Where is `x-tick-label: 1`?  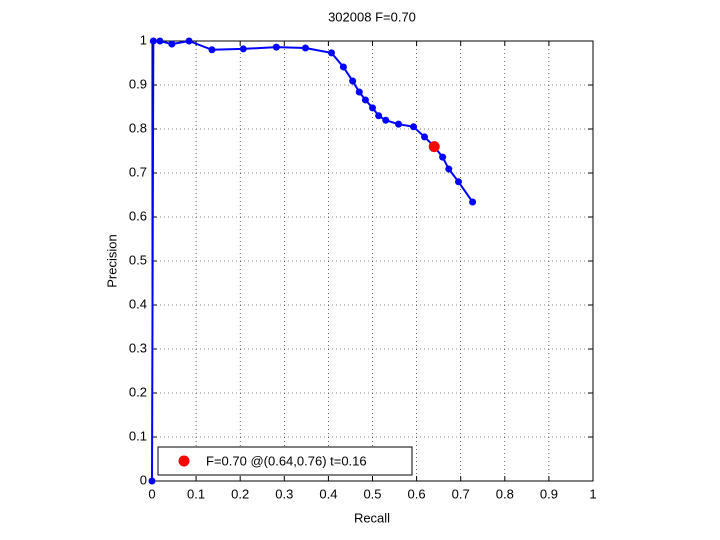
x-tick-label: 1 is located at coordinates (592, 493).